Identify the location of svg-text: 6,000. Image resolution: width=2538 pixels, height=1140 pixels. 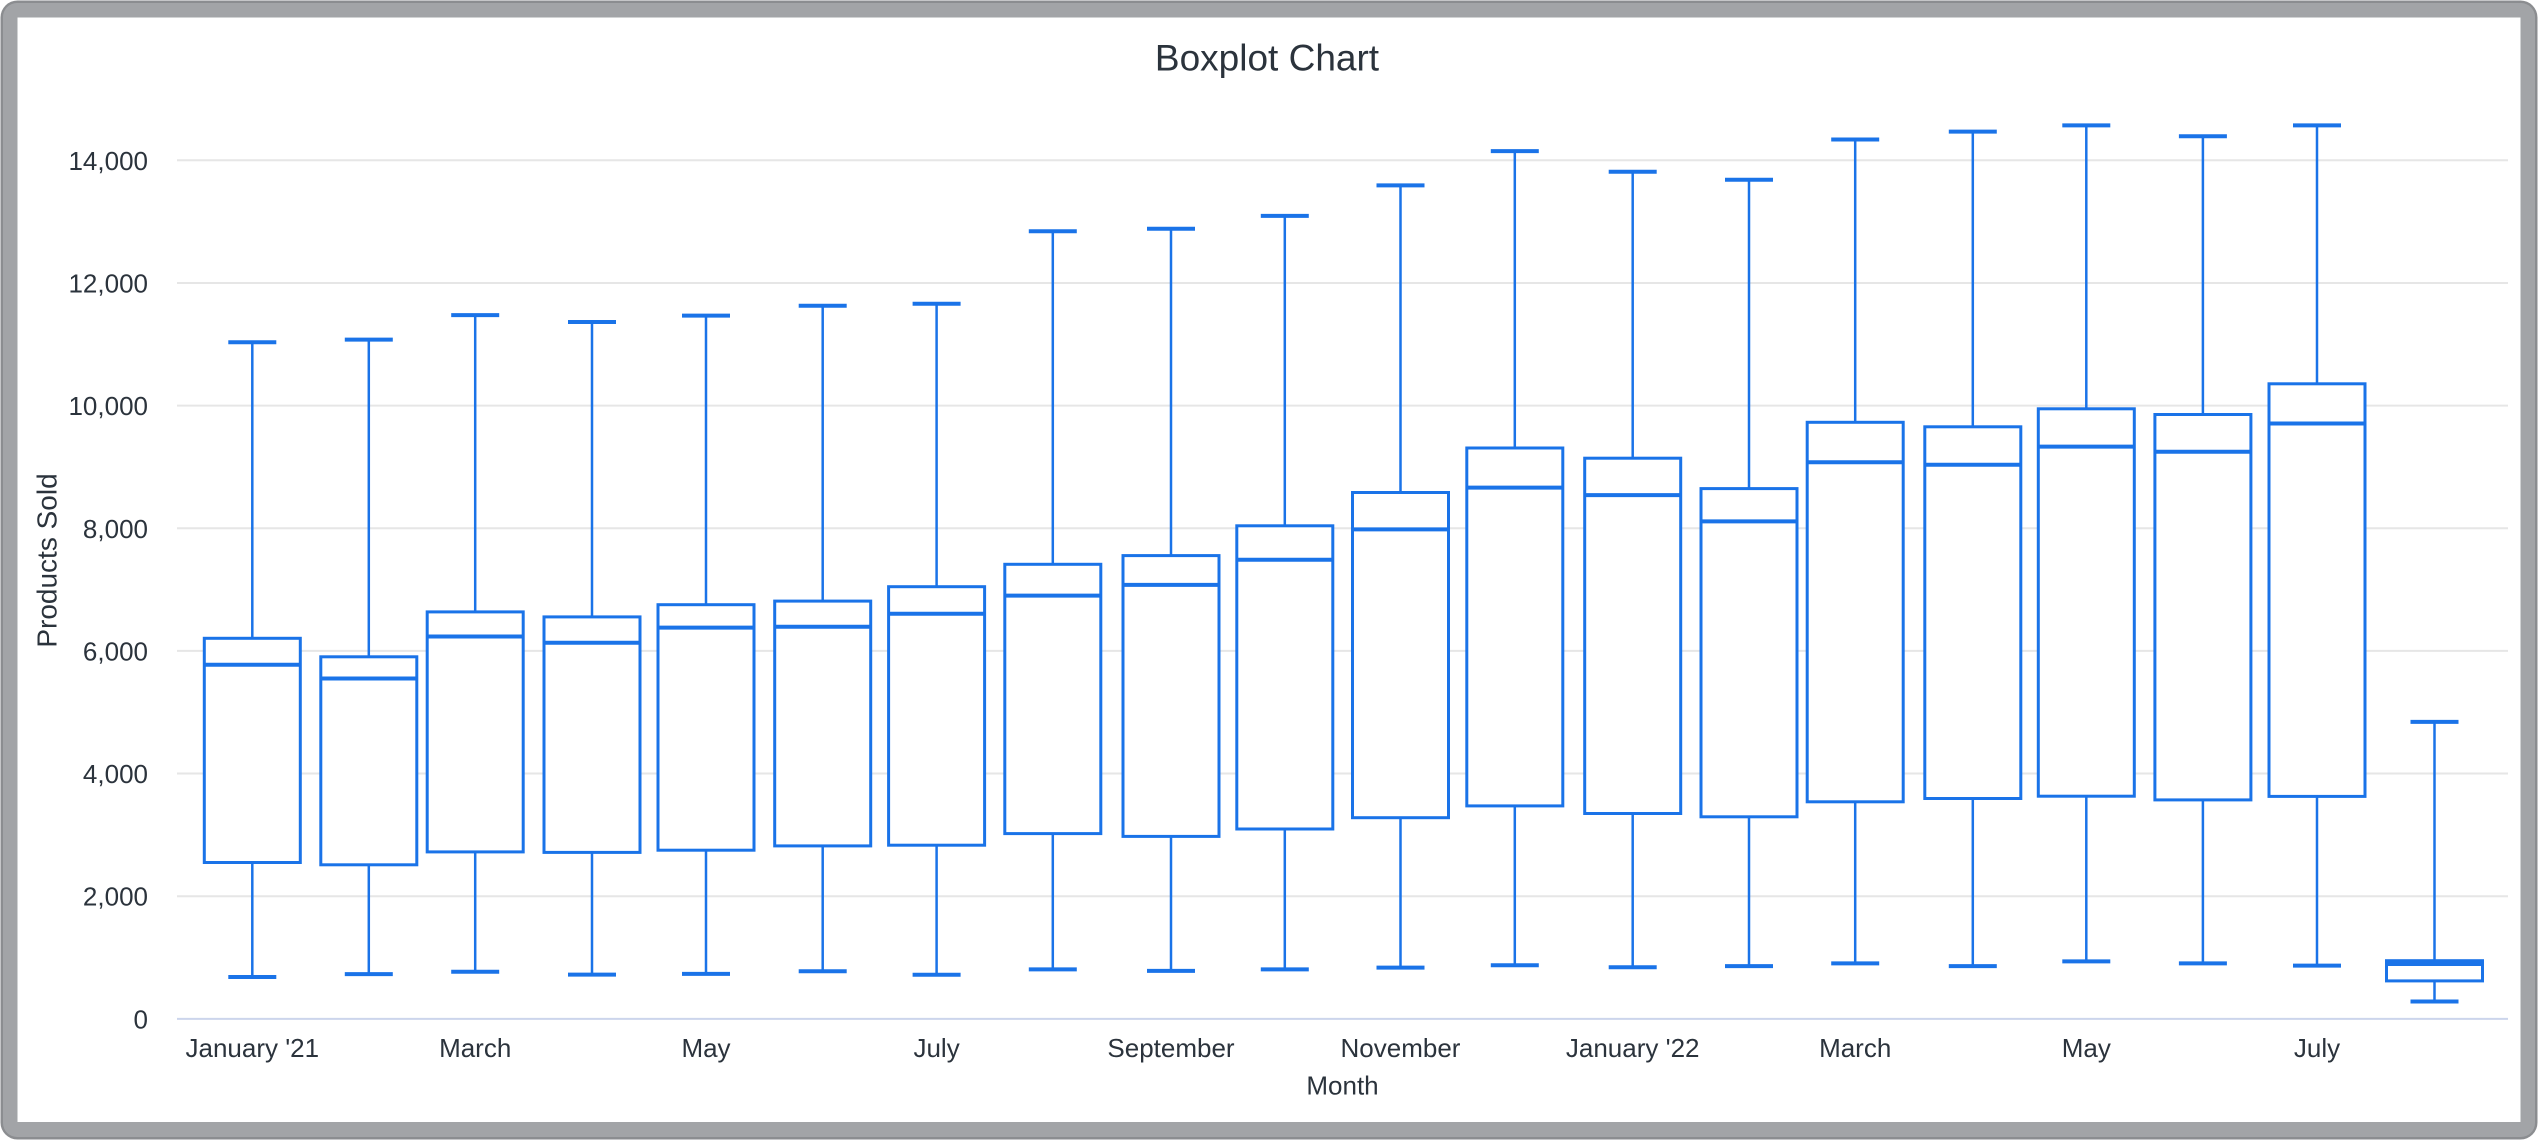
(115, 651).